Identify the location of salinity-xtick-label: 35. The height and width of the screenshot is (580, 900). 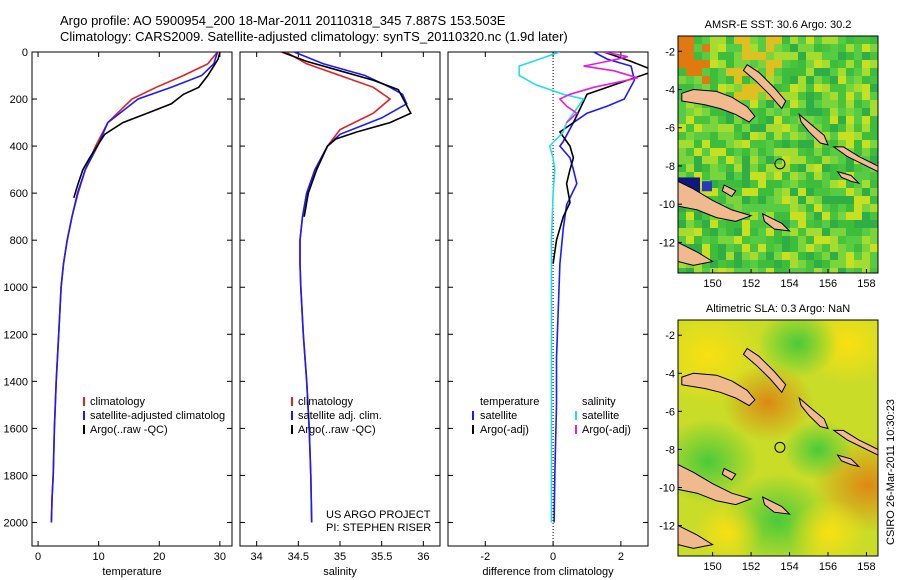
(340, 557).